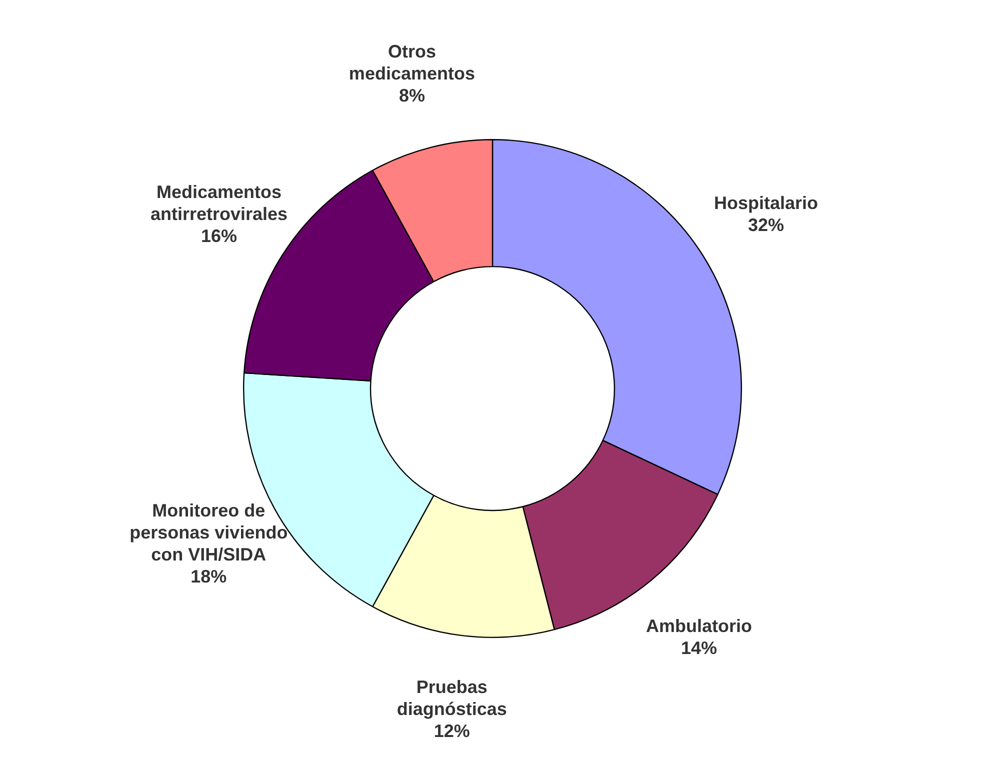 The width and height of the screenshot is (985, 777). I want to click on slice-label: Medicamentos antirretrovirales, so click(219, 203).